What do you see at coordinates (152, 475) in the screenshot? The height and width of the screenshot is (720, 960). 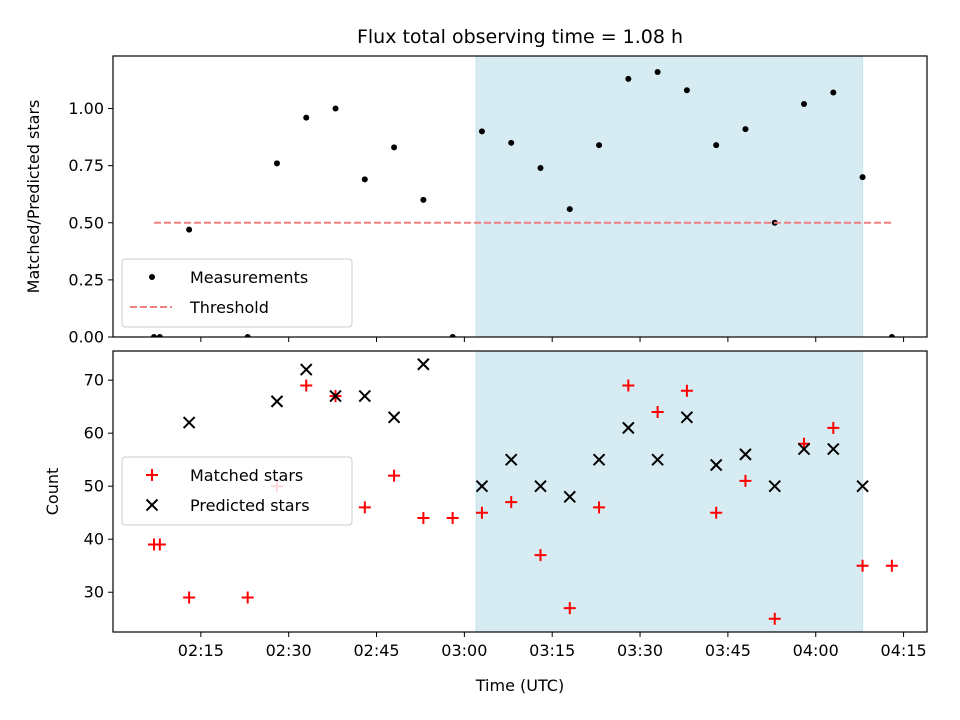 I see `legend-marker-matched-stars` at bounding box center [152, 475].